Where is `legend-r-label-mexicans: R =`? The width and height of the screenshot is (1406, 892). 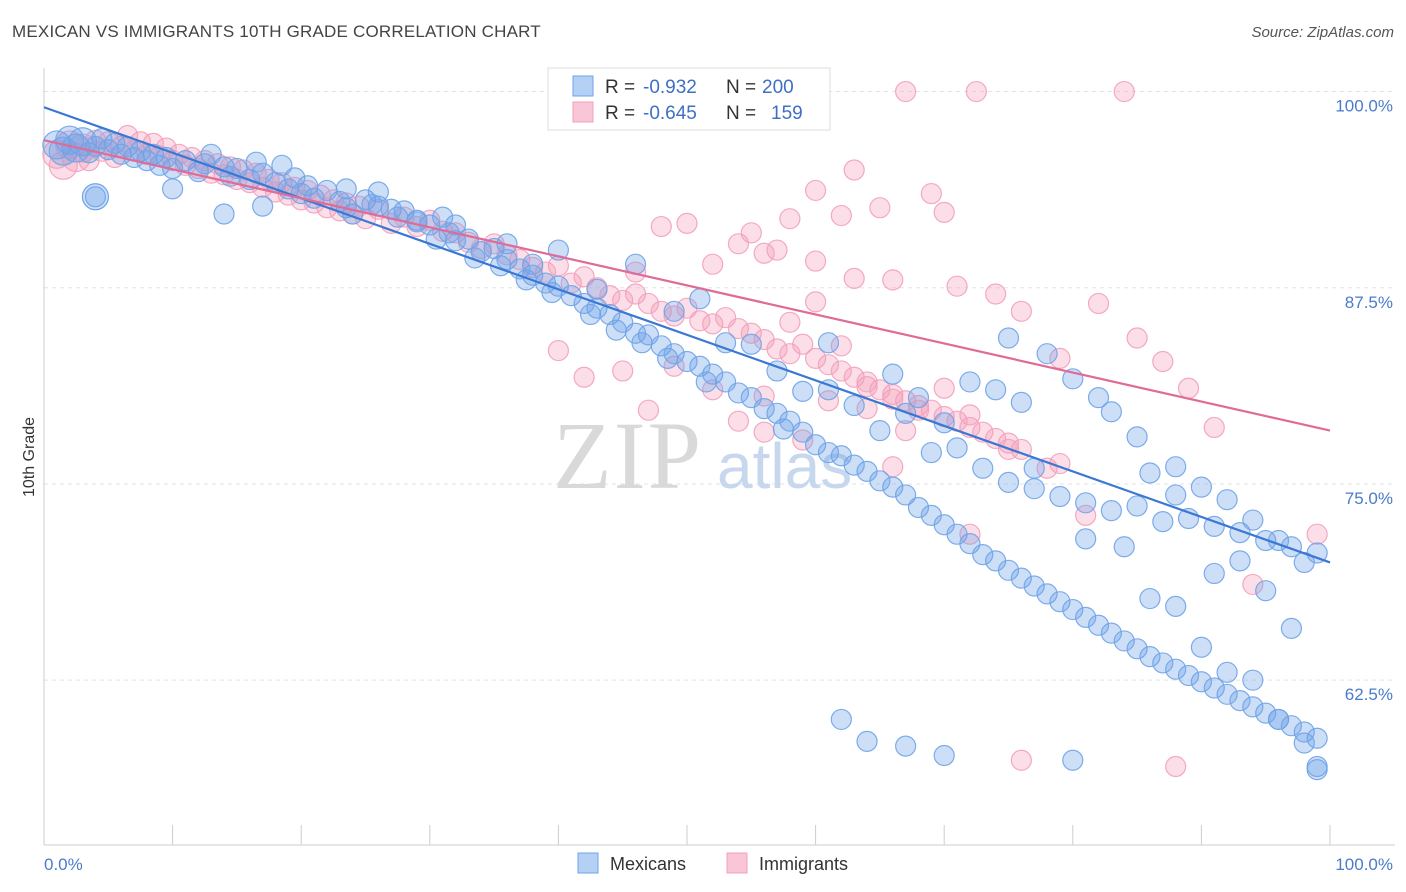 legend-r-label-mexicans: R = is located at coordinates (620, 87).